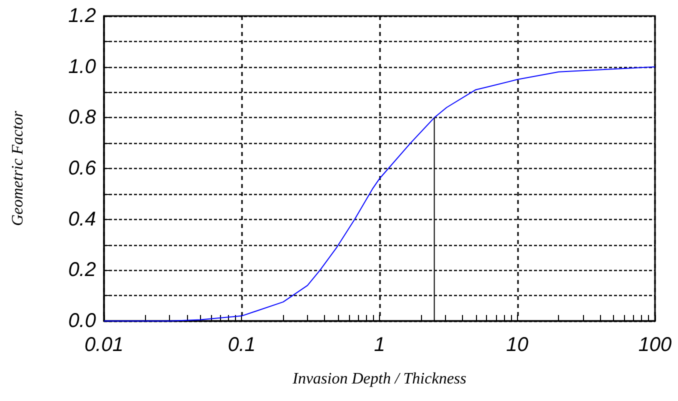 This screenshot has width=678, height=401. I want to click on y-tick-label: 0.4, so click(82, 219).